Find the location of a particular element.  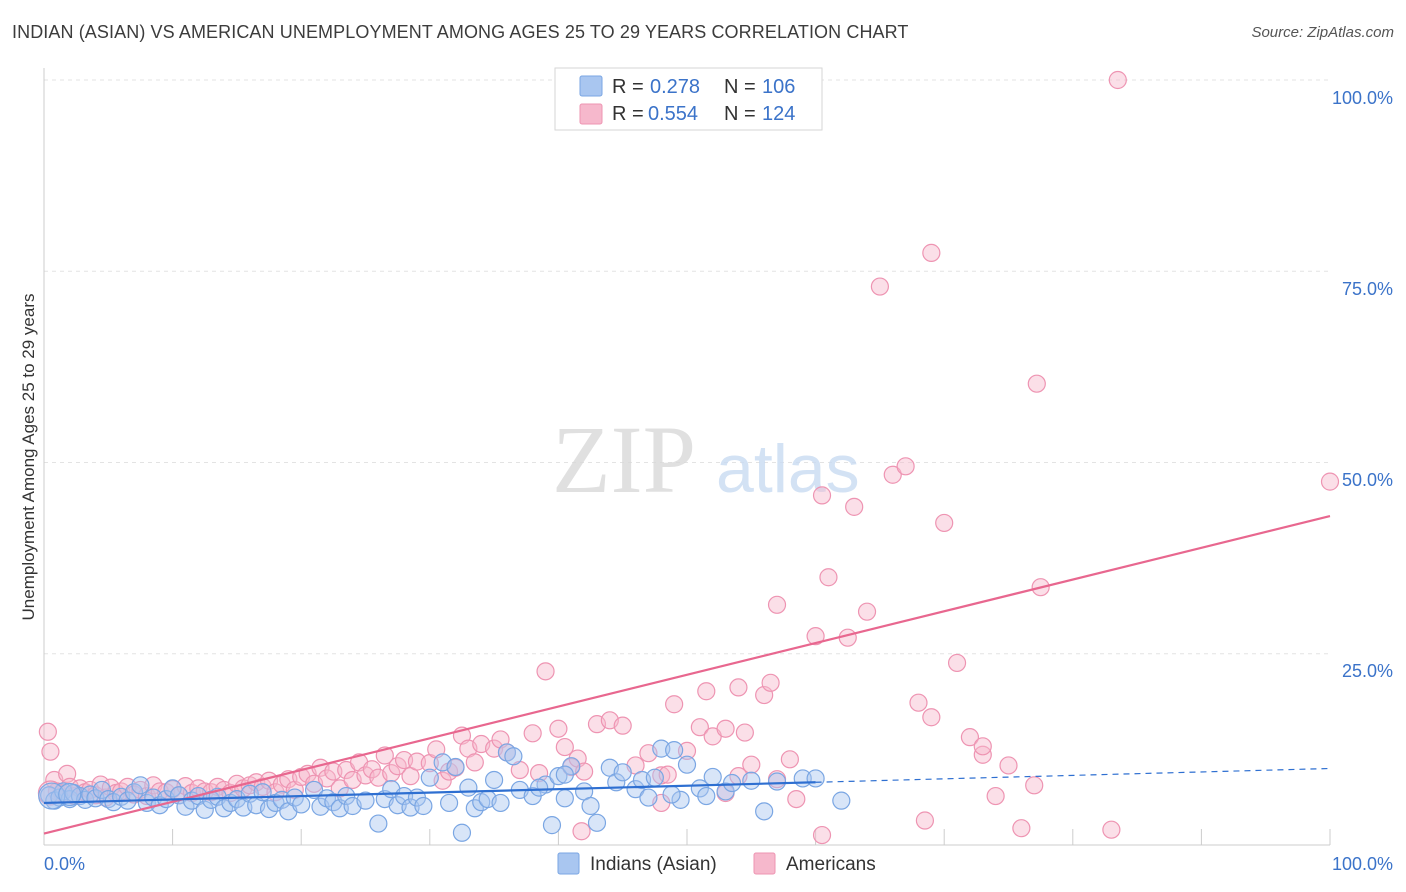

indians-asian-points is located at coordinates (444, 790).